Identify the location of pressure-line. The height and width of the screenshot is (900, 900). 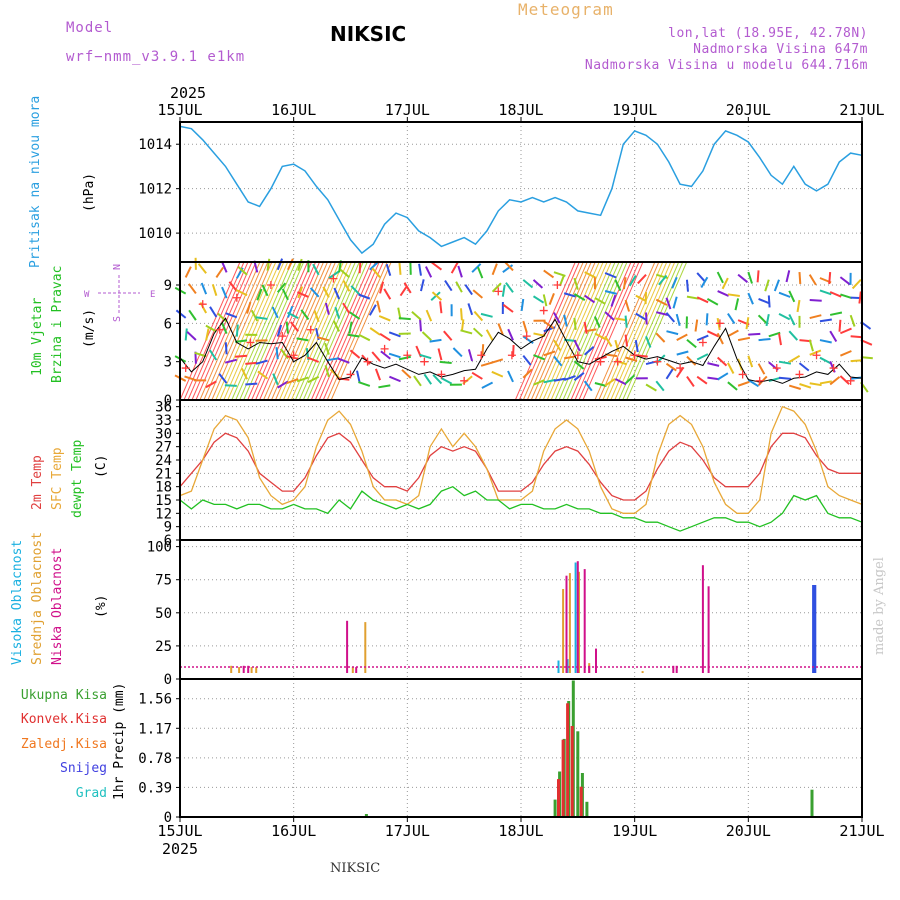
(521, 190).